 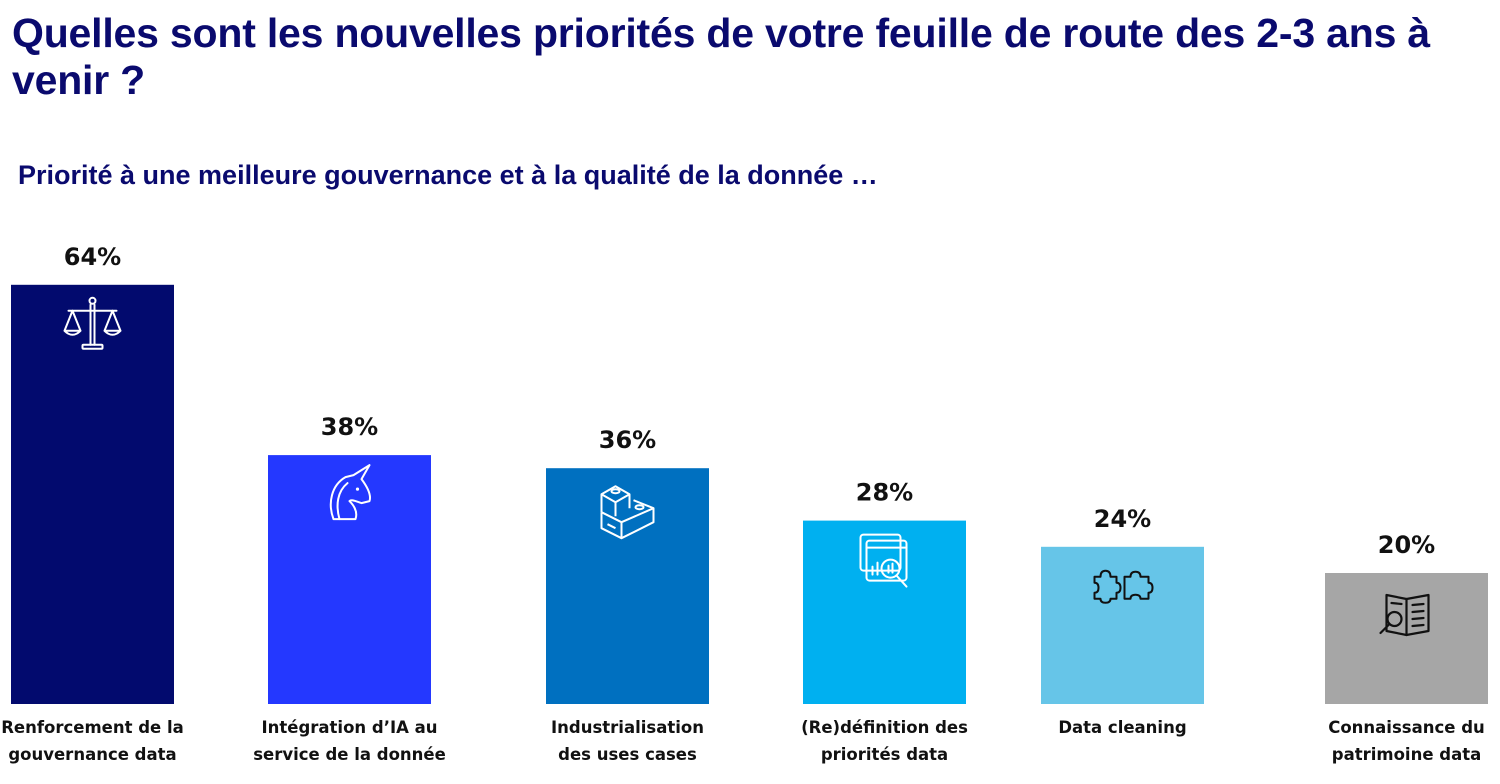 I want to click on category-label-1: Renforcement de la gouvernance data, so click(x=92, y=741).